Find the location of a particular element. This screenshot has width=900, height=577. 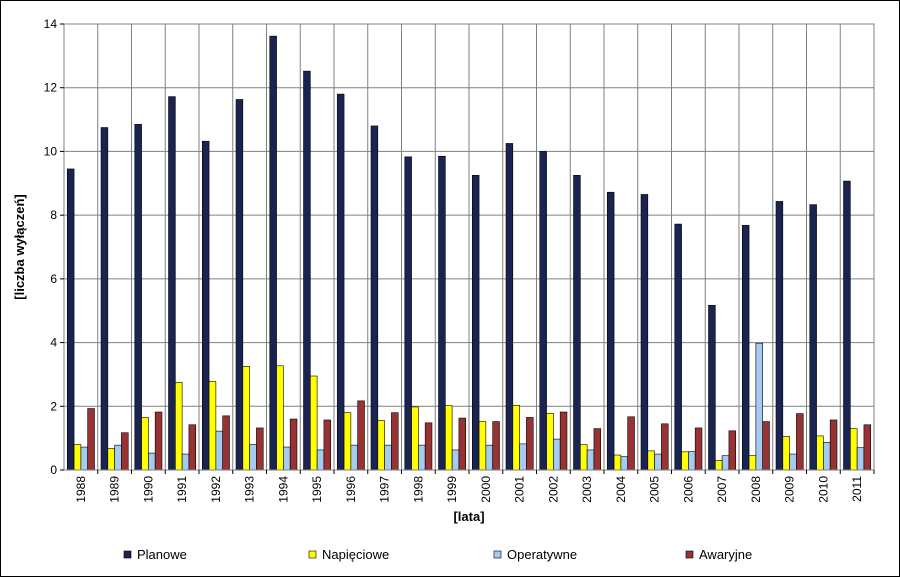

legend-label-napięciowe: Napięciowe is located at coordinates (355, 554).